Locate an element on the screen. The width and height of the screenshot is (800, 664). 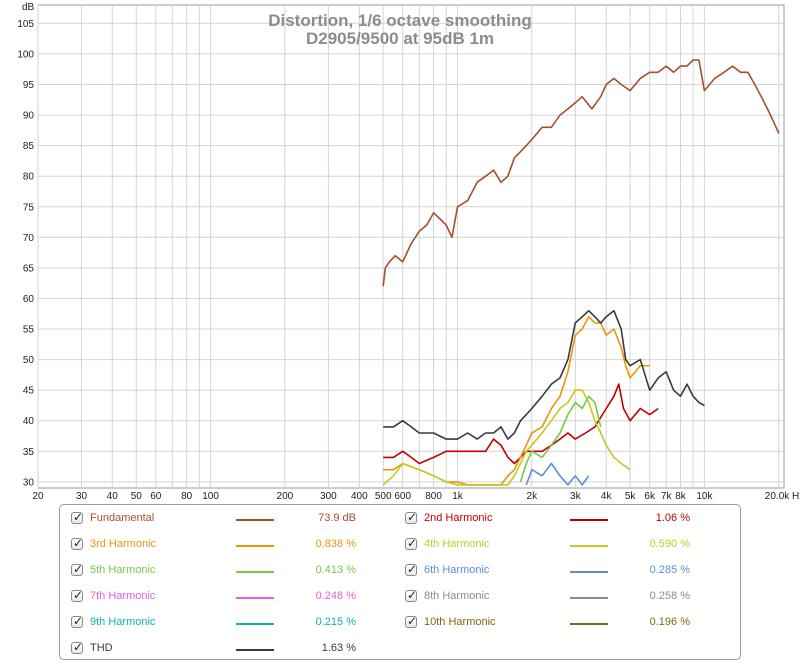
legend-item-6th-harmonic: ✓ 6th Harmonic 0.285 % is located at coordinates (555, 571).